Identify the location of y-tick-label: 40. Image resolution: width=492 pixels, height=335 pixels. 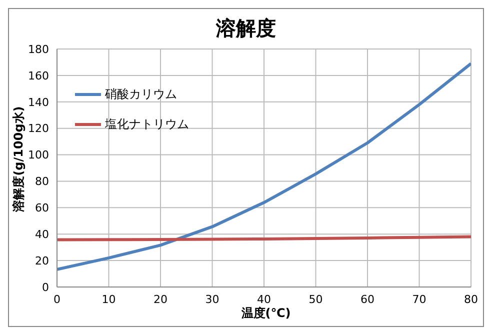
(42, 235).